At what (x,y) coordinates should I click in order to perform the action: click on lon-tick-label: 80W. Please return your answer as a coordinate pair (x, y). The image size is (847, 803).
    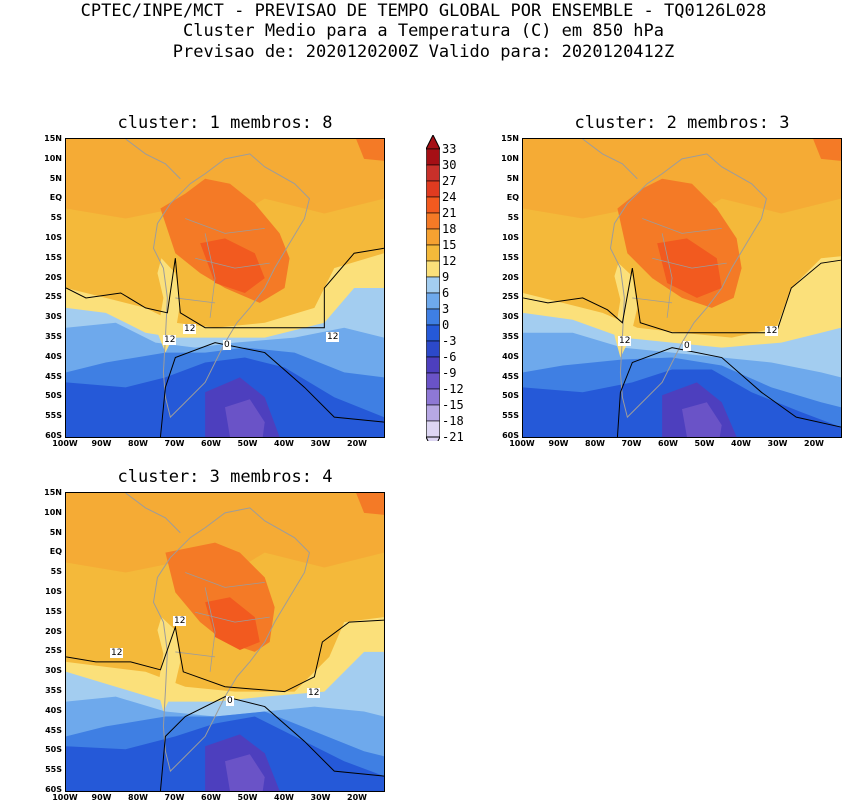
    Looking at the image, I should click on (138, 443).